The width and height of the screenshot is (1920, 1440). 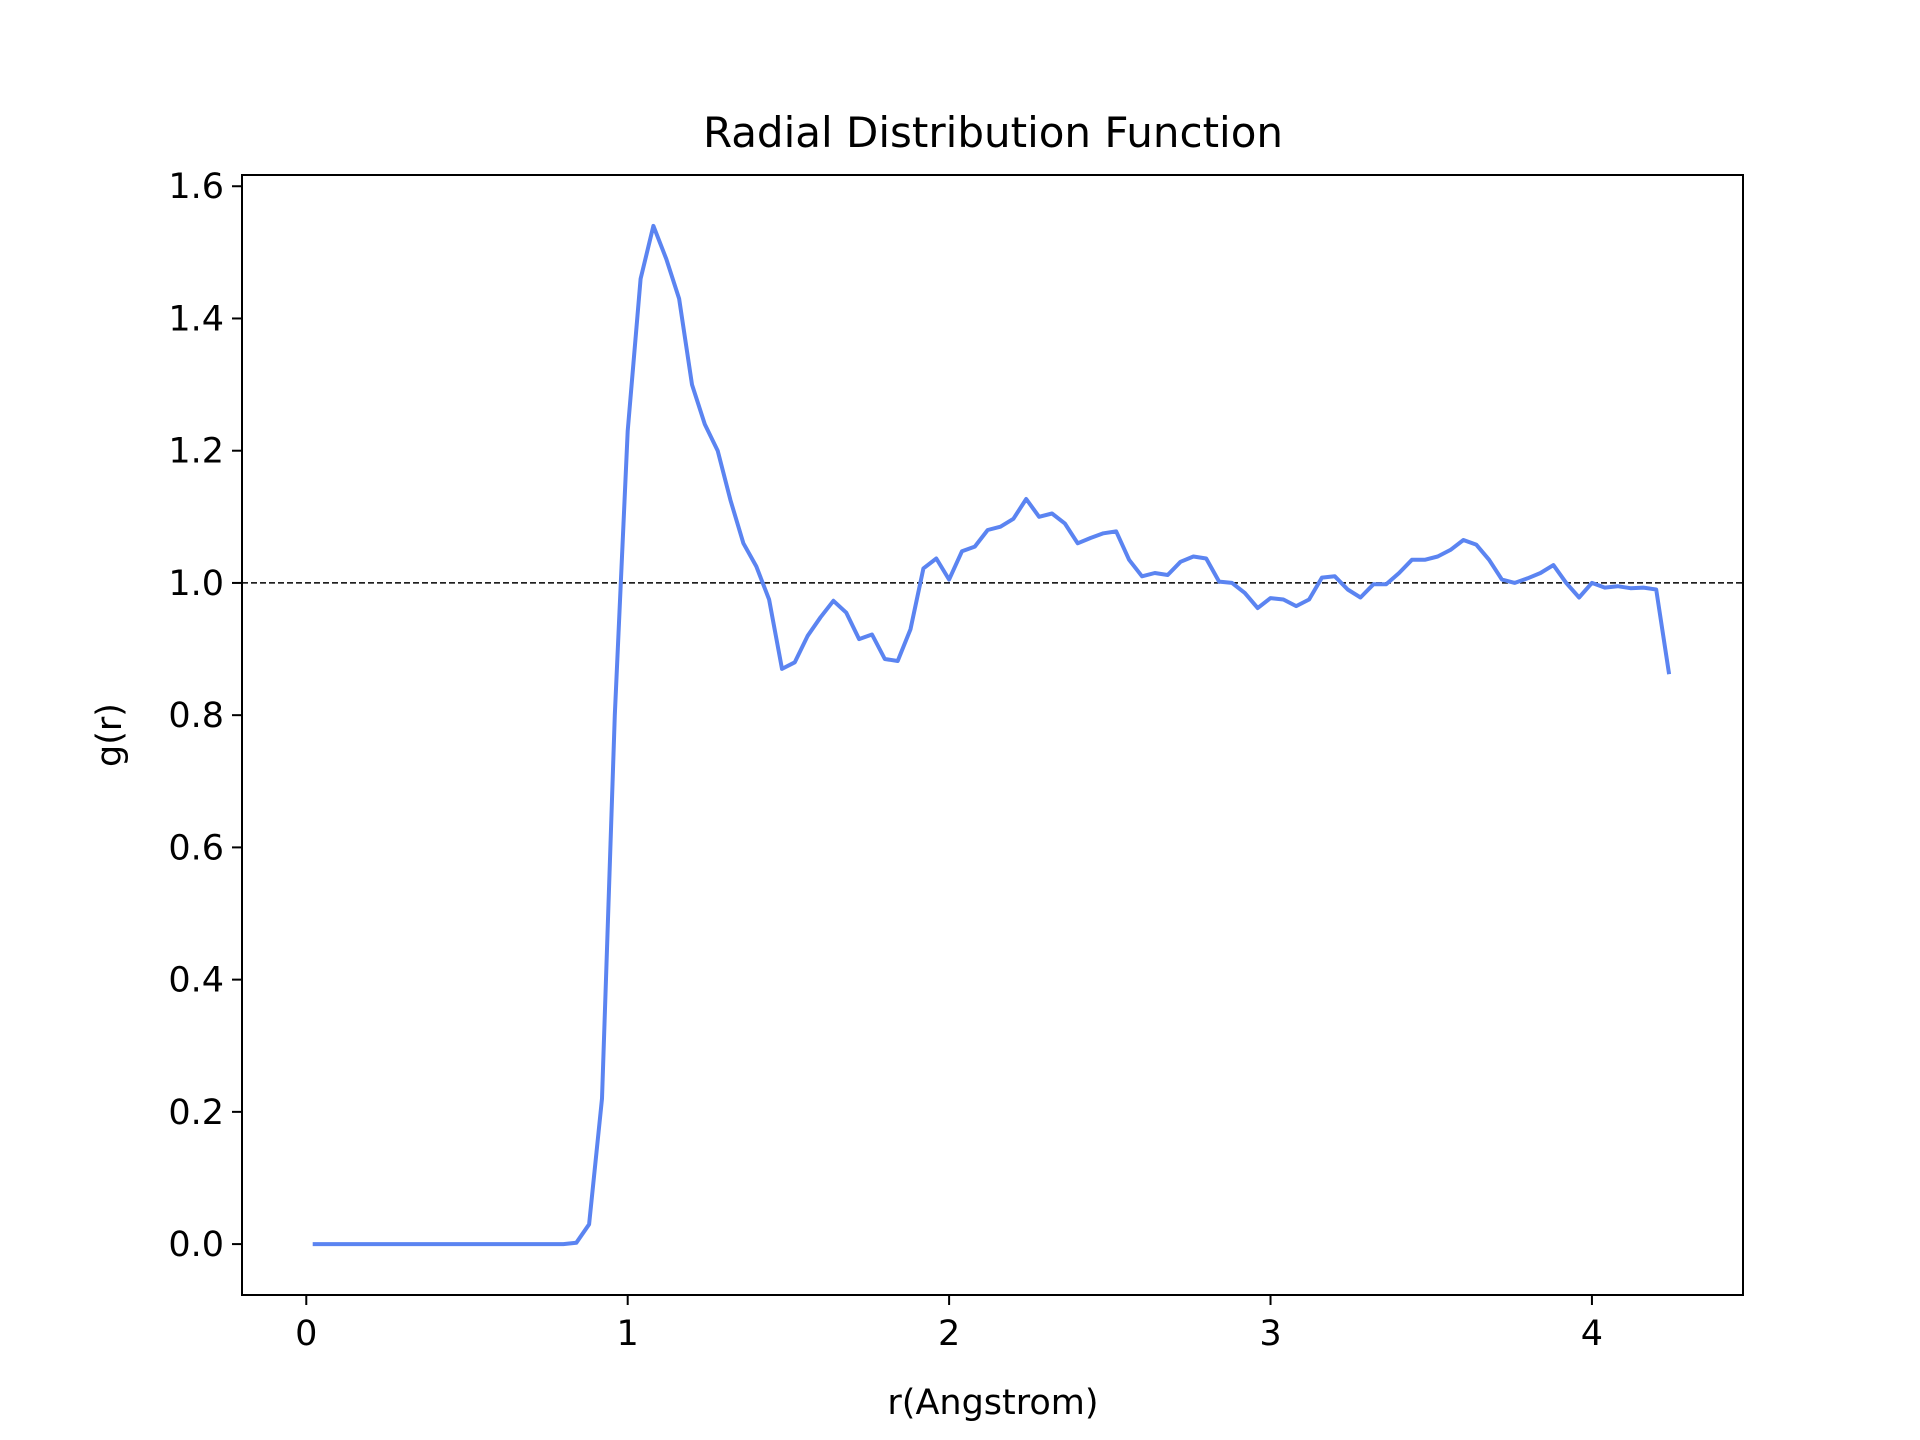 I want to click on y-tick-label: 1.2, so click(x=196, y=452).